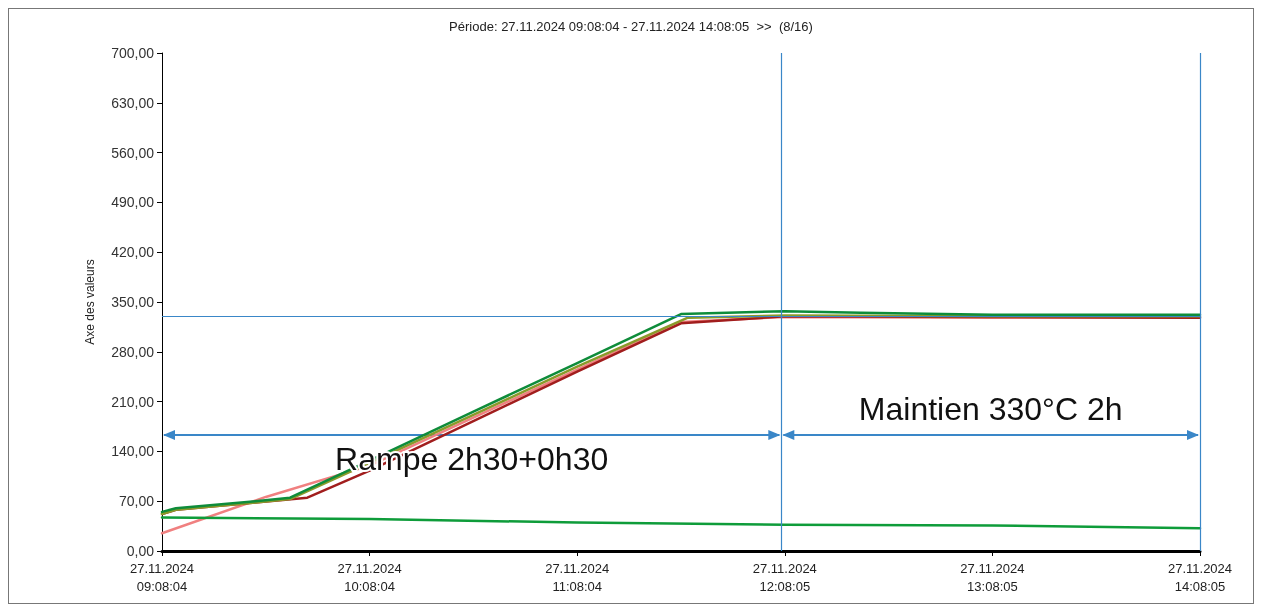 This screenshot has width=1262, height=612. What do you see at coordinates (784, 577) in the screenshot?
I see `x-tick-label: 27.11.2024 12:08:05` at bounding box center [784, 577].